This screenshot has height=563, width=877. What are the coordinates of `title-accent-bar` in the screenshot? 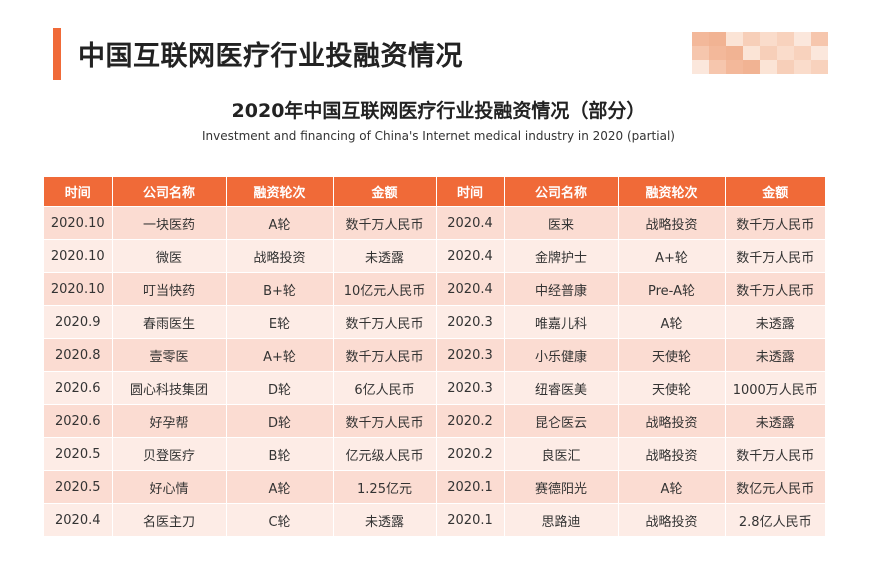 It's located at (57, 54).